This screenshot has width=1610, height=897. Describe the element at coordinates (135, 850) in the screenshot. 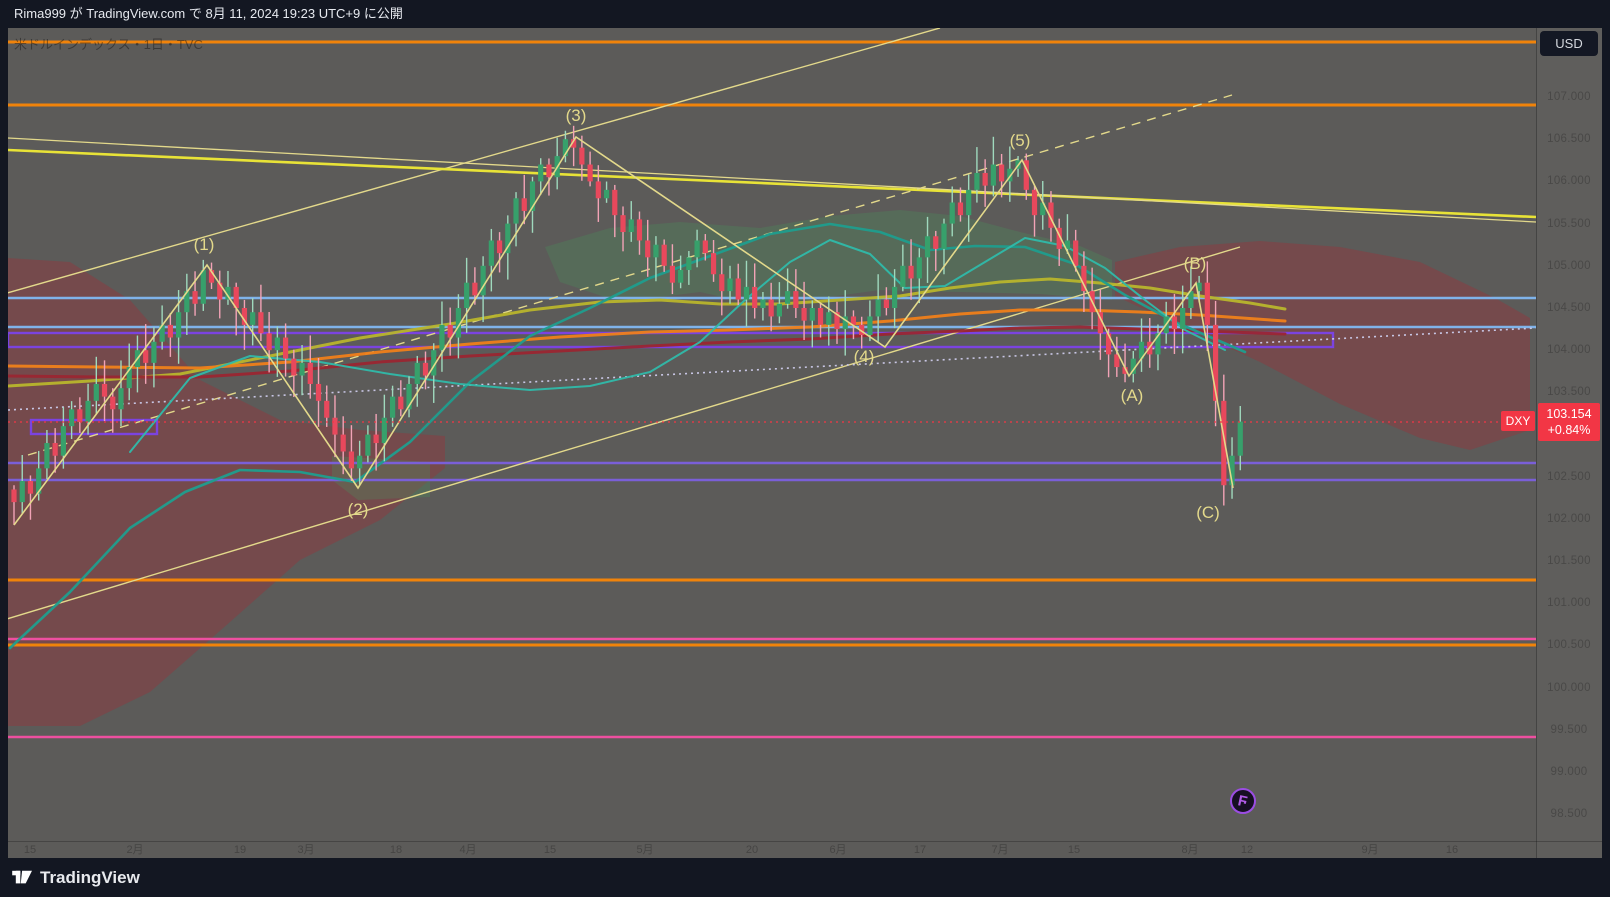

I see `time-axis-label: 2月` at that location.